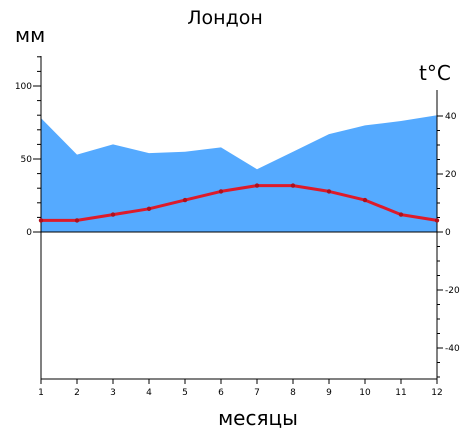 This screenshot has width=463, height=433. I want to click on right-axis-label: t°C, so click(435, 73).